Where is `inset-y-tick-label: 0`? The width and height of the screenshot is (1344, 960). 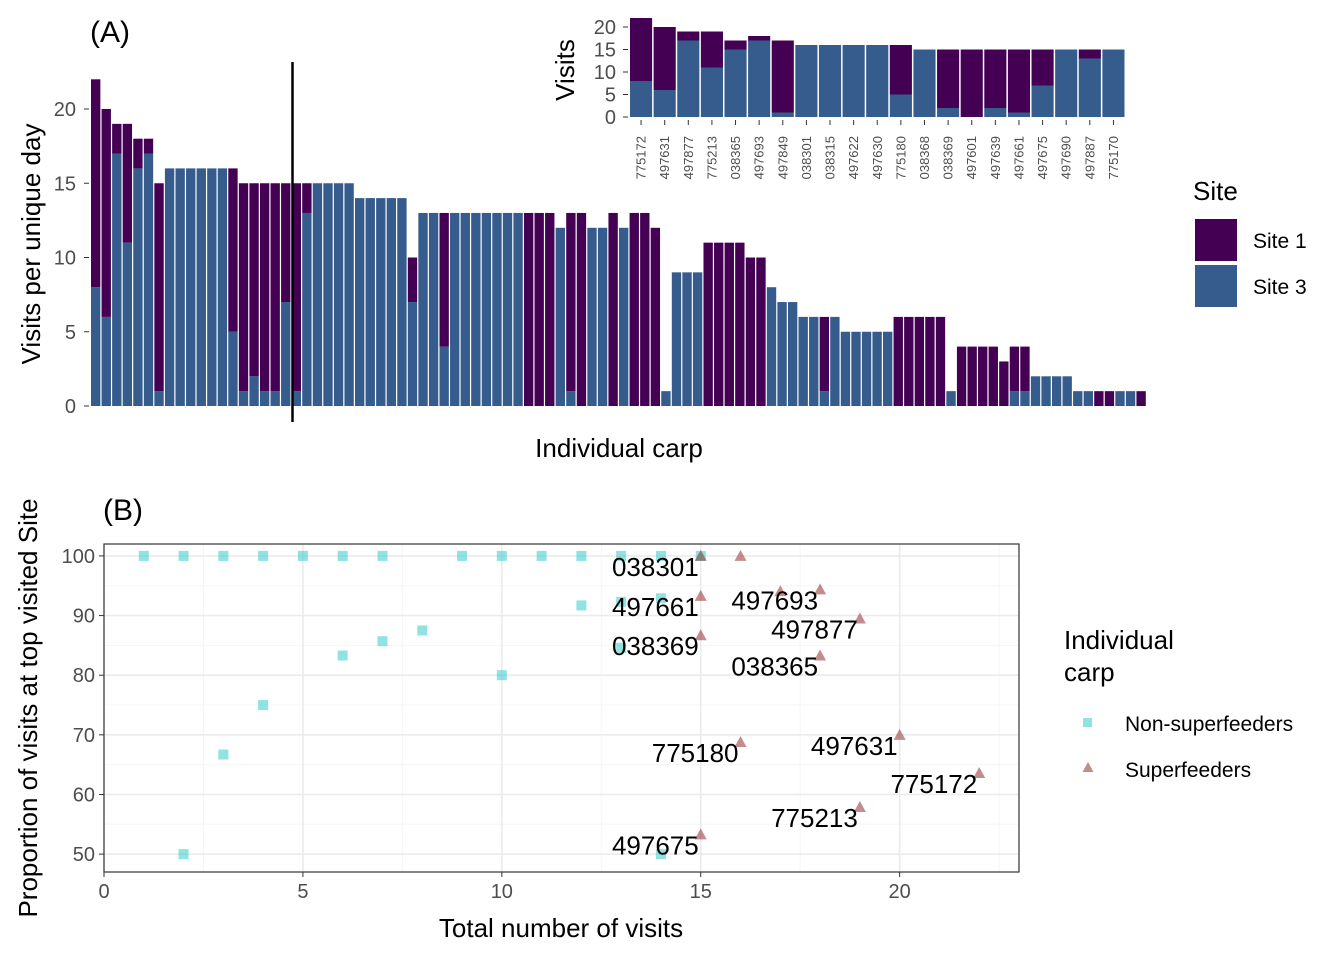
inset-y-tick-label: 0 is located at coordinates (610, 118).